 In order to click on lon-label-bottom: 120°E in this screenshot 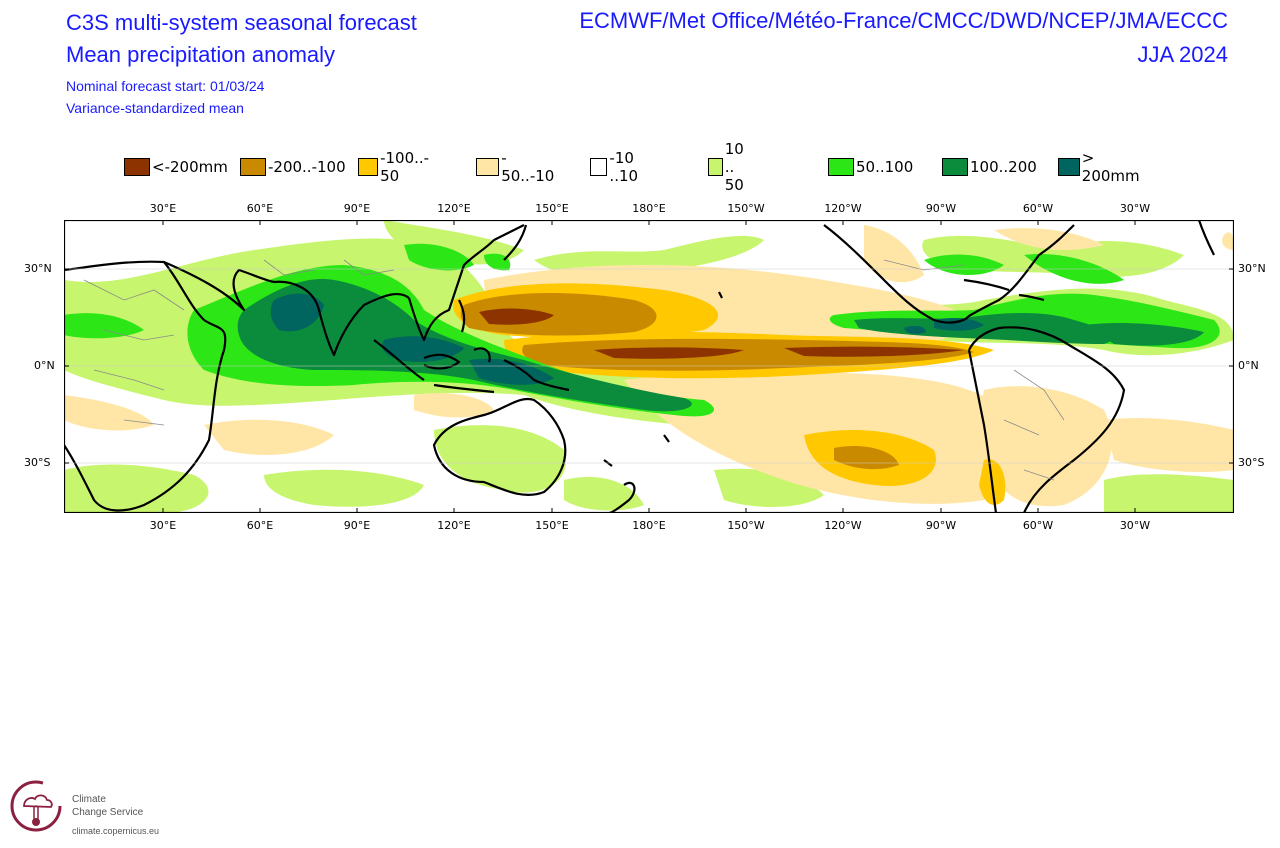, I will do `click(454, 525)`.